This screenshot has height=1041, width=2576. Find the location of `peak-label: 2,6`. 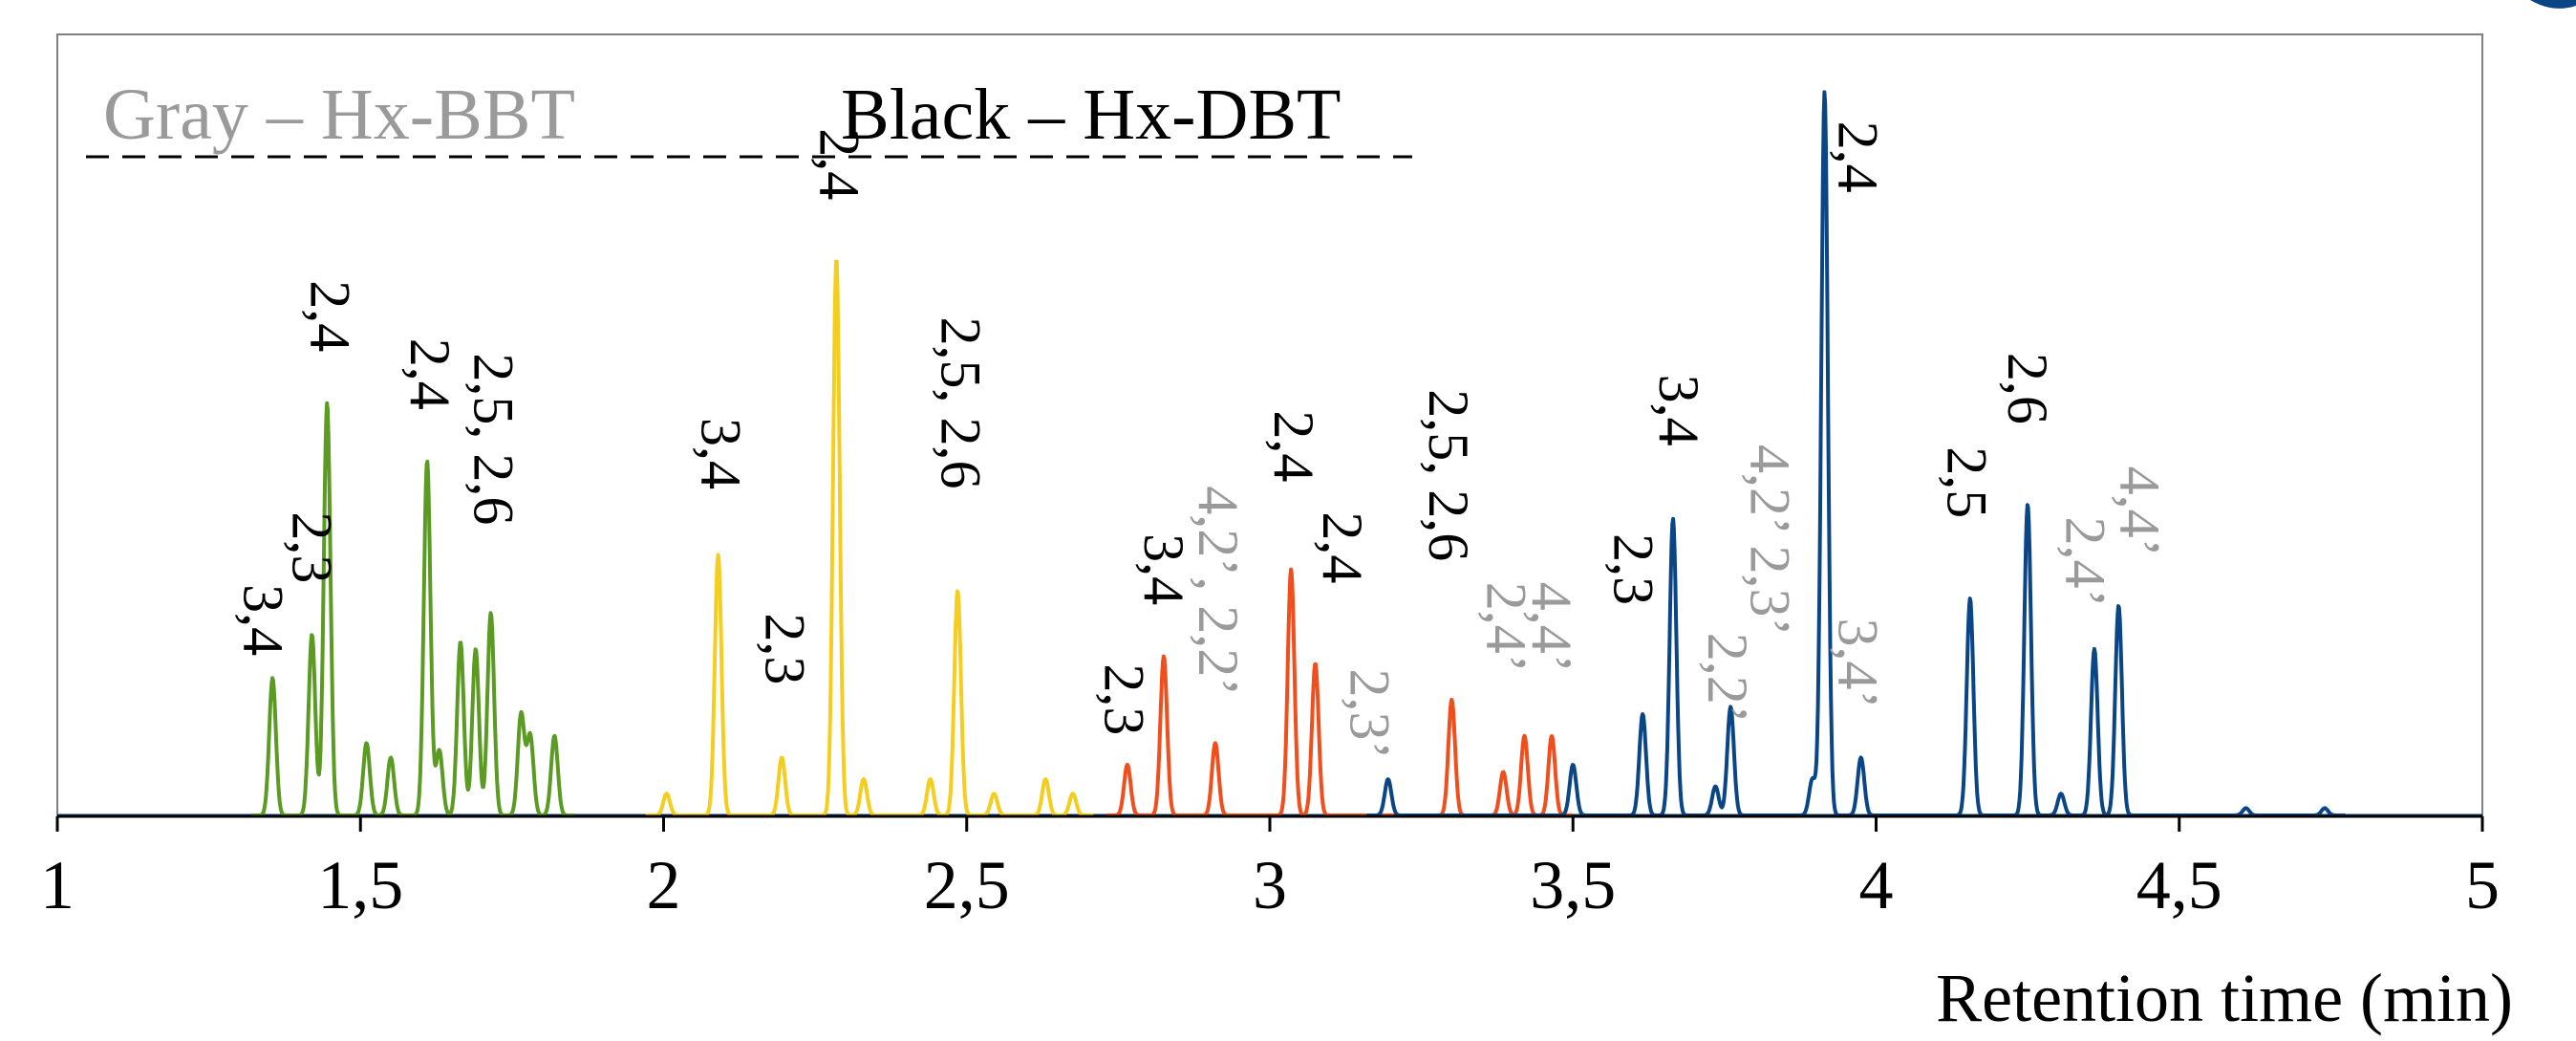

peak-label: 2,6 is located at coordinates (2027, 388).